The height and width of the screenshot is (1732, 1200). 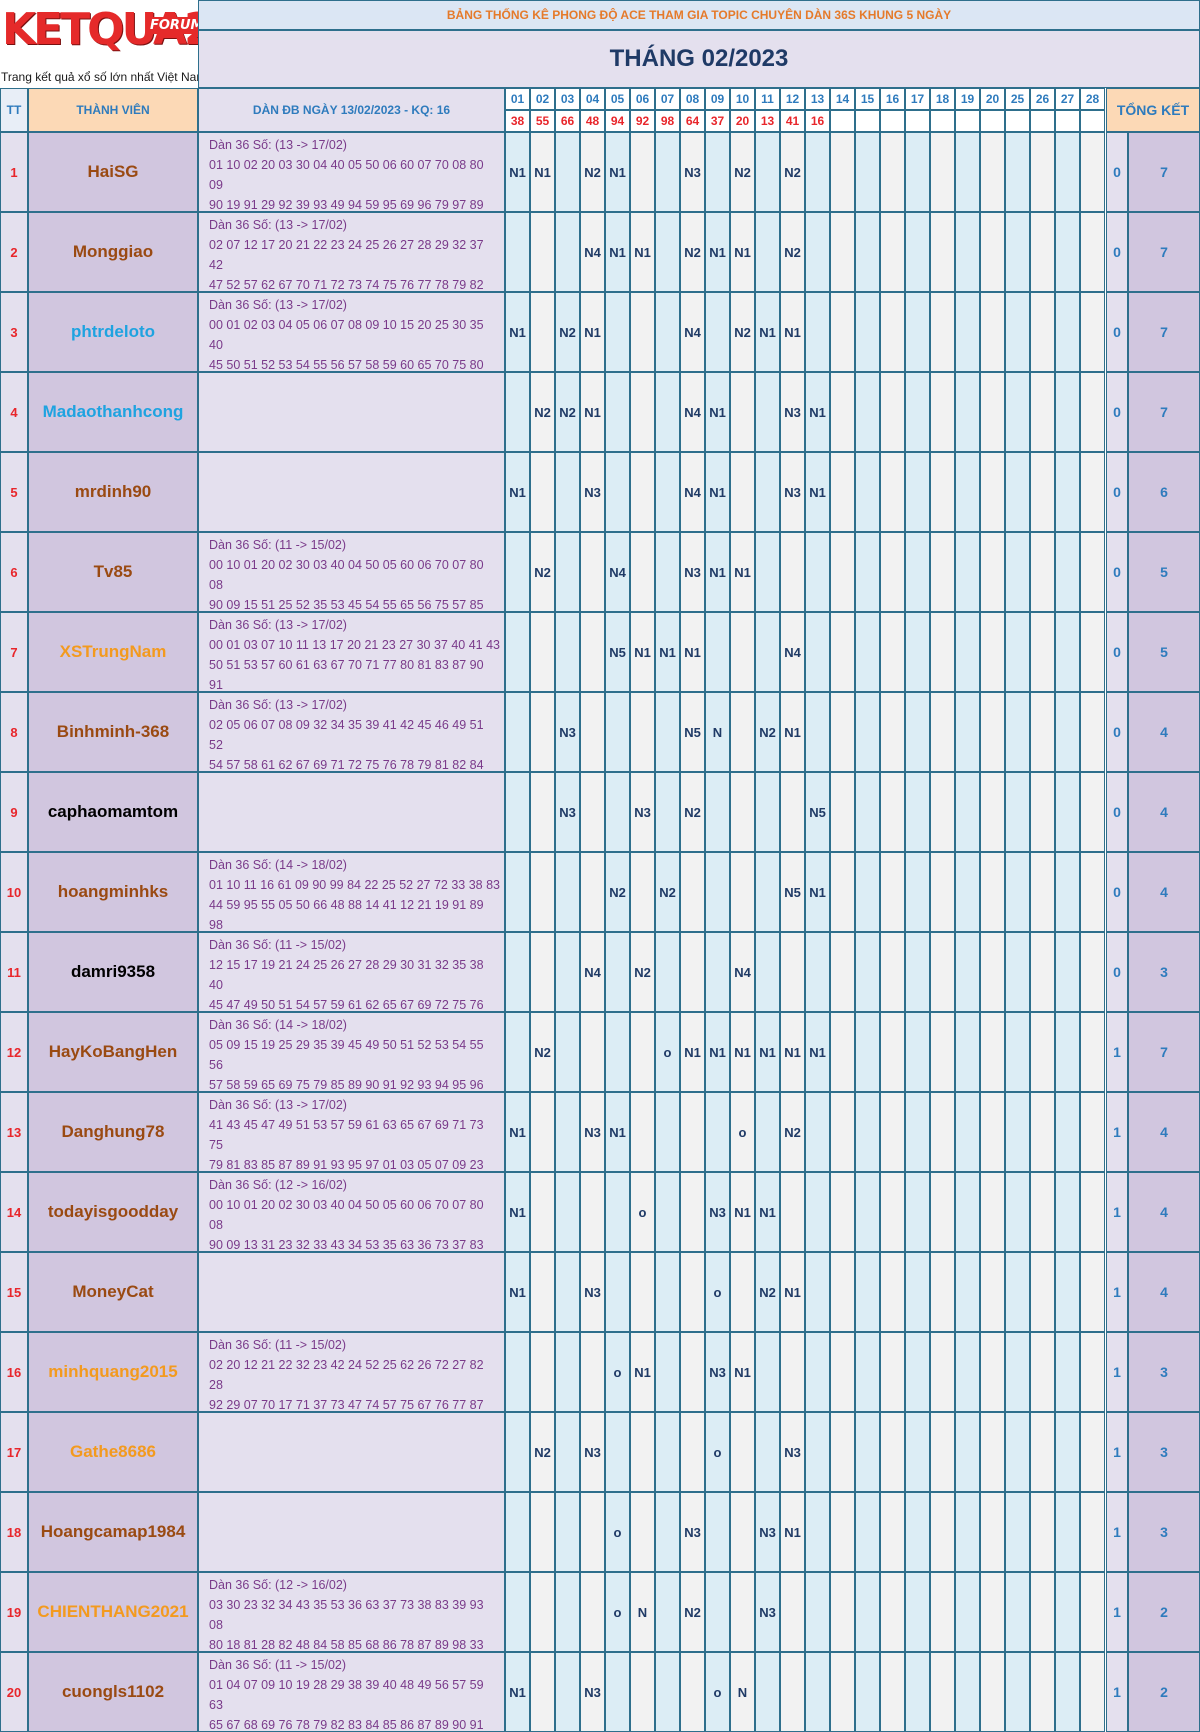 What do you see at coordinates (113, 1132) in the screenshot?
I see `member-name: Danghung78` at bounding box center [113, 1132].